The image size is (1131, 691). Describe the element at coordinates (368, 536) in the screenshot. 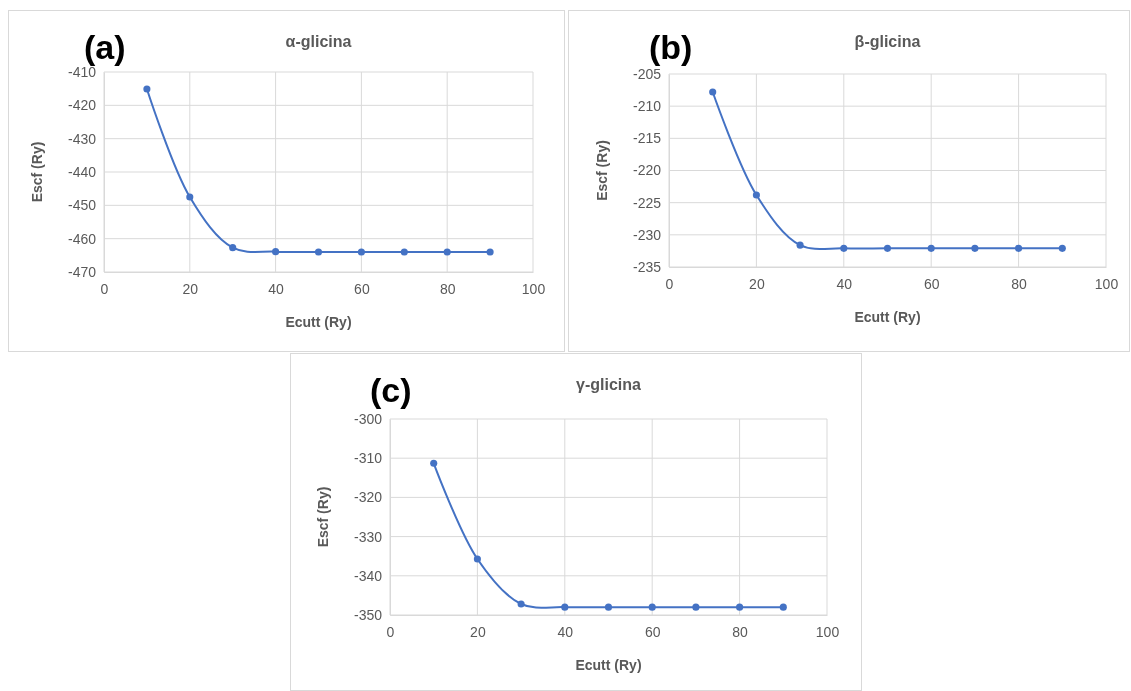

I see `y-tick-label: -330` at that location.